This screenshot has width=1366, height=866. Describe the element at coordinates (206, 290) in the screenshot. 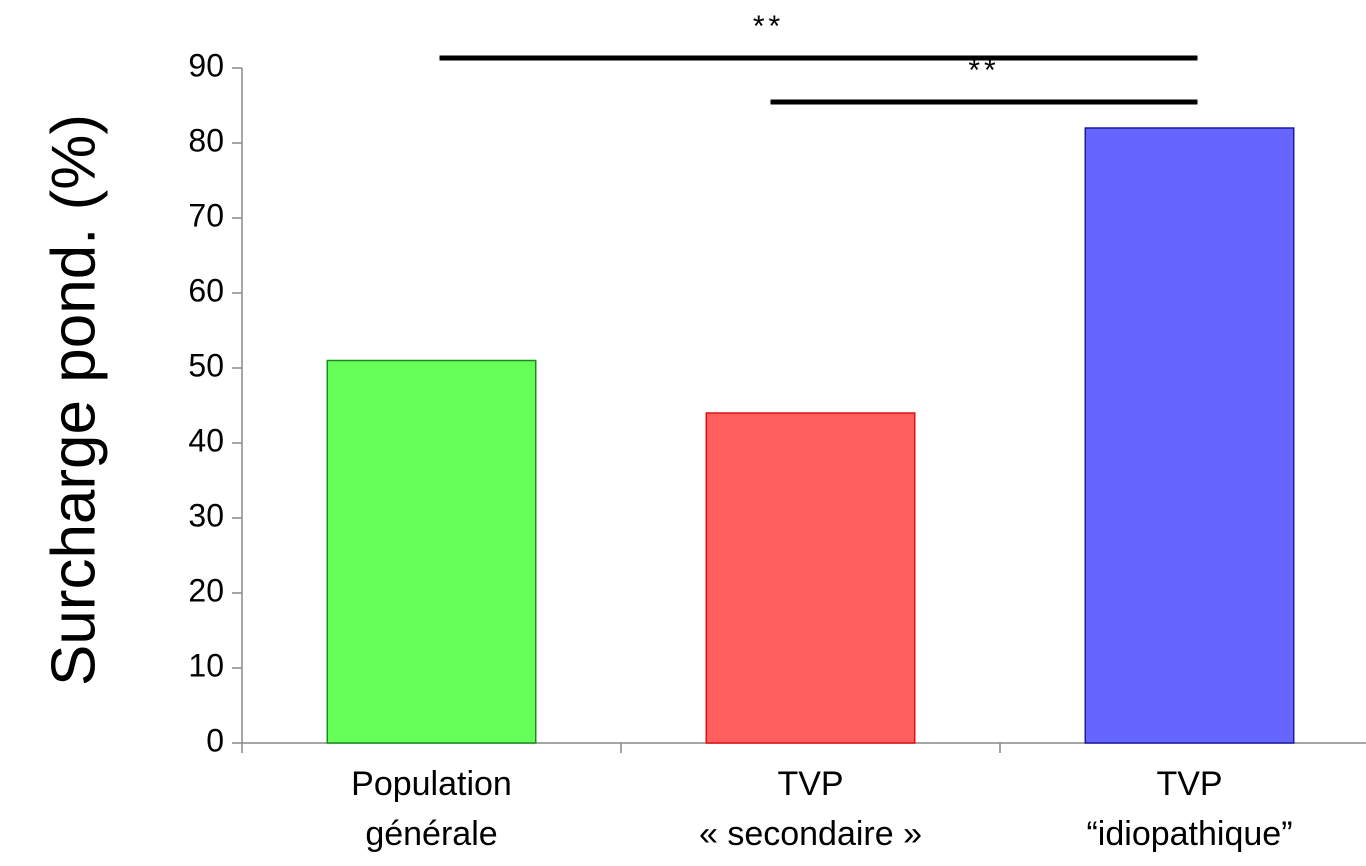

I see `y-tick-label: 60` at that location.